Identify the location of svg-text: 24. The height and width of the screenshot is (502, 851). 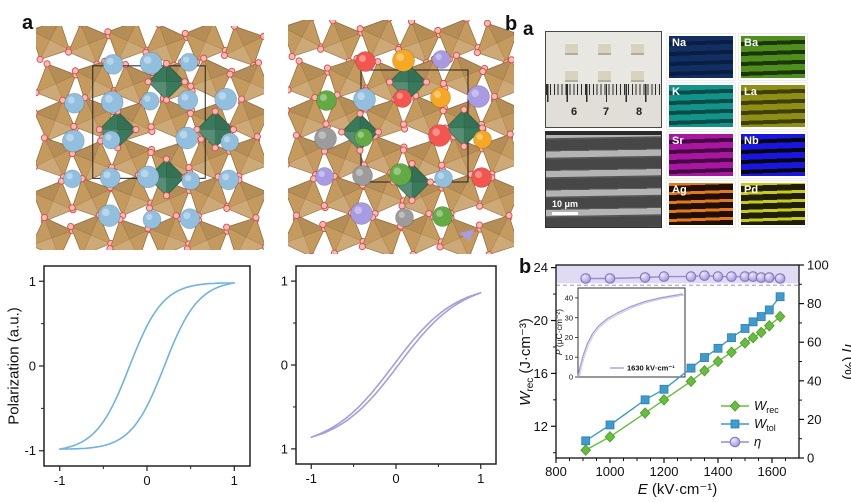
(541, 267).